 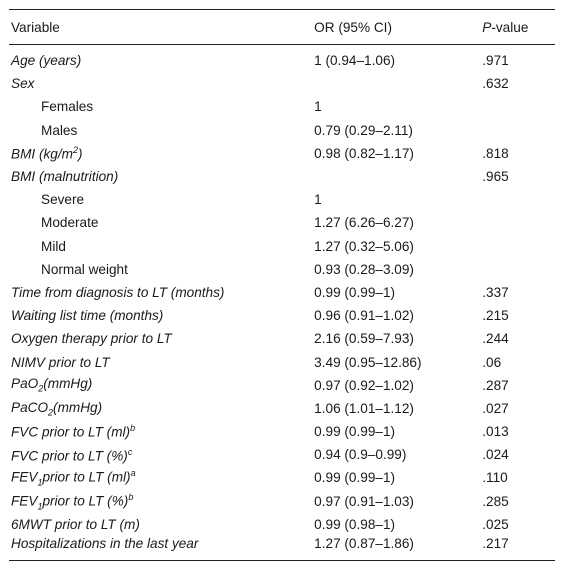 What do you see at coordinates (87, 316) in the screenshot?
I see `row-label: Waiting list time (months)` at bounding box center [87, 316].